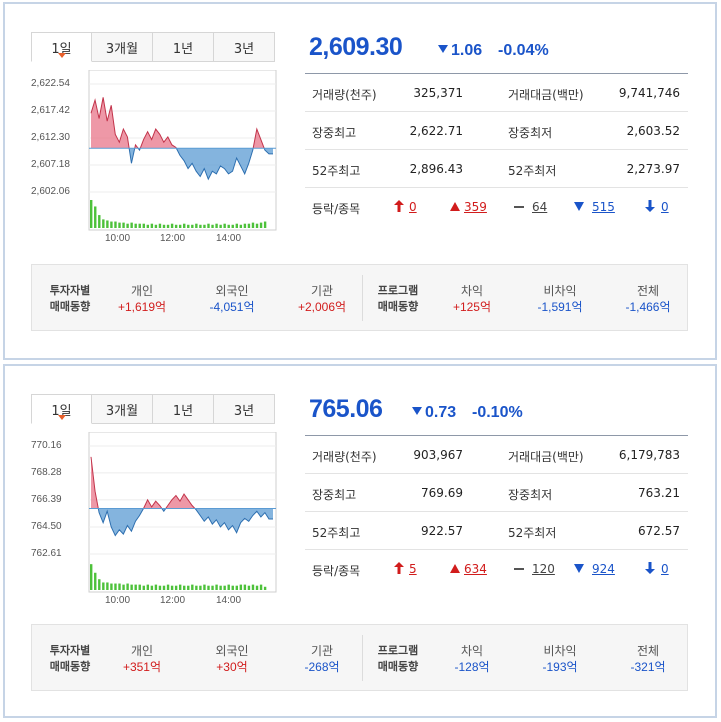 This screenshot has width=721, height=722. I want to click on column-label: 외국인, so click(232, 291).